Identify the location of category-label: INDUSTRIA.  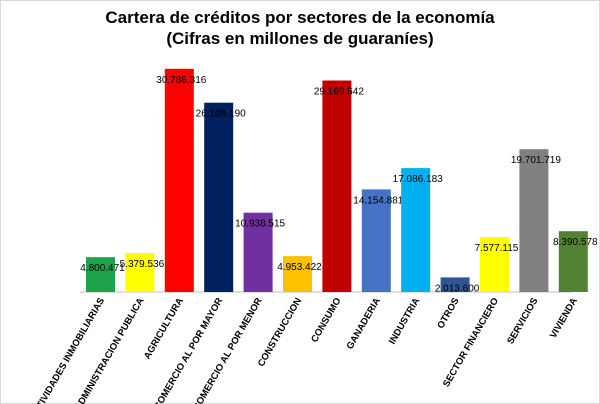
(404, 321).